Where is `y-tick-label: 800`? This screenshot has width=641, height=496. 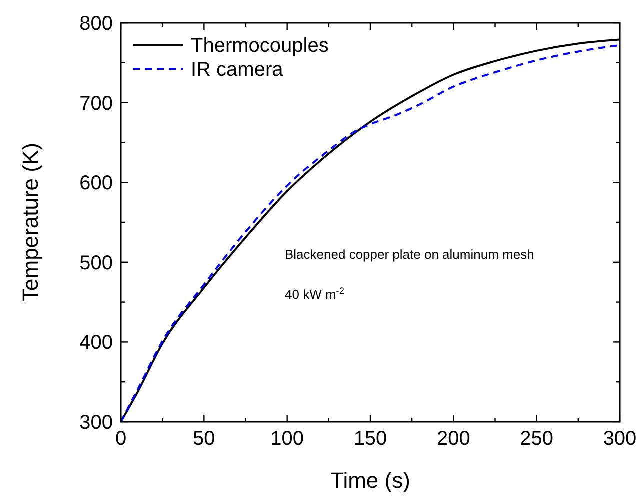 y-tick-label: 800 is located at coordinates (96, 24).